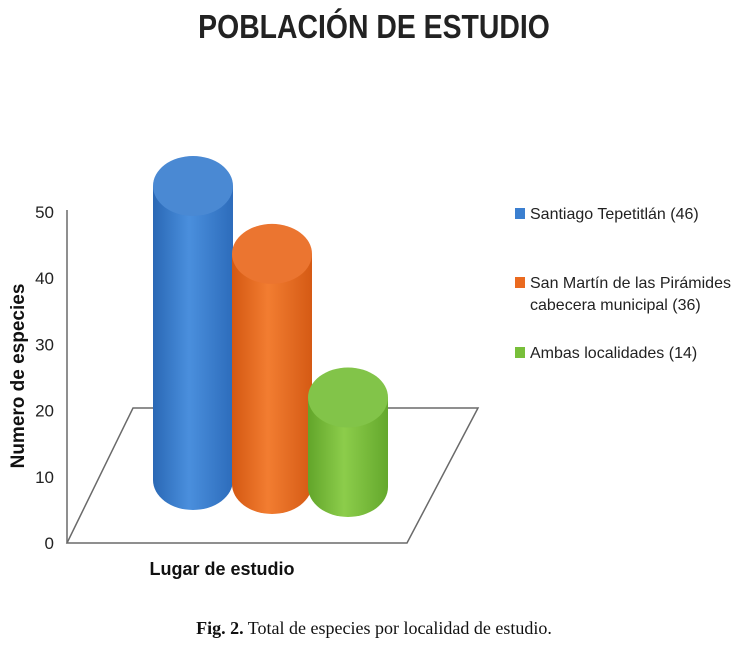 The height and width of the screenshot is (654, 748). Describe the element at coordinates (613, 353) in the screenshot. I see `legend-label: Ambas localidades (14)` at that location.